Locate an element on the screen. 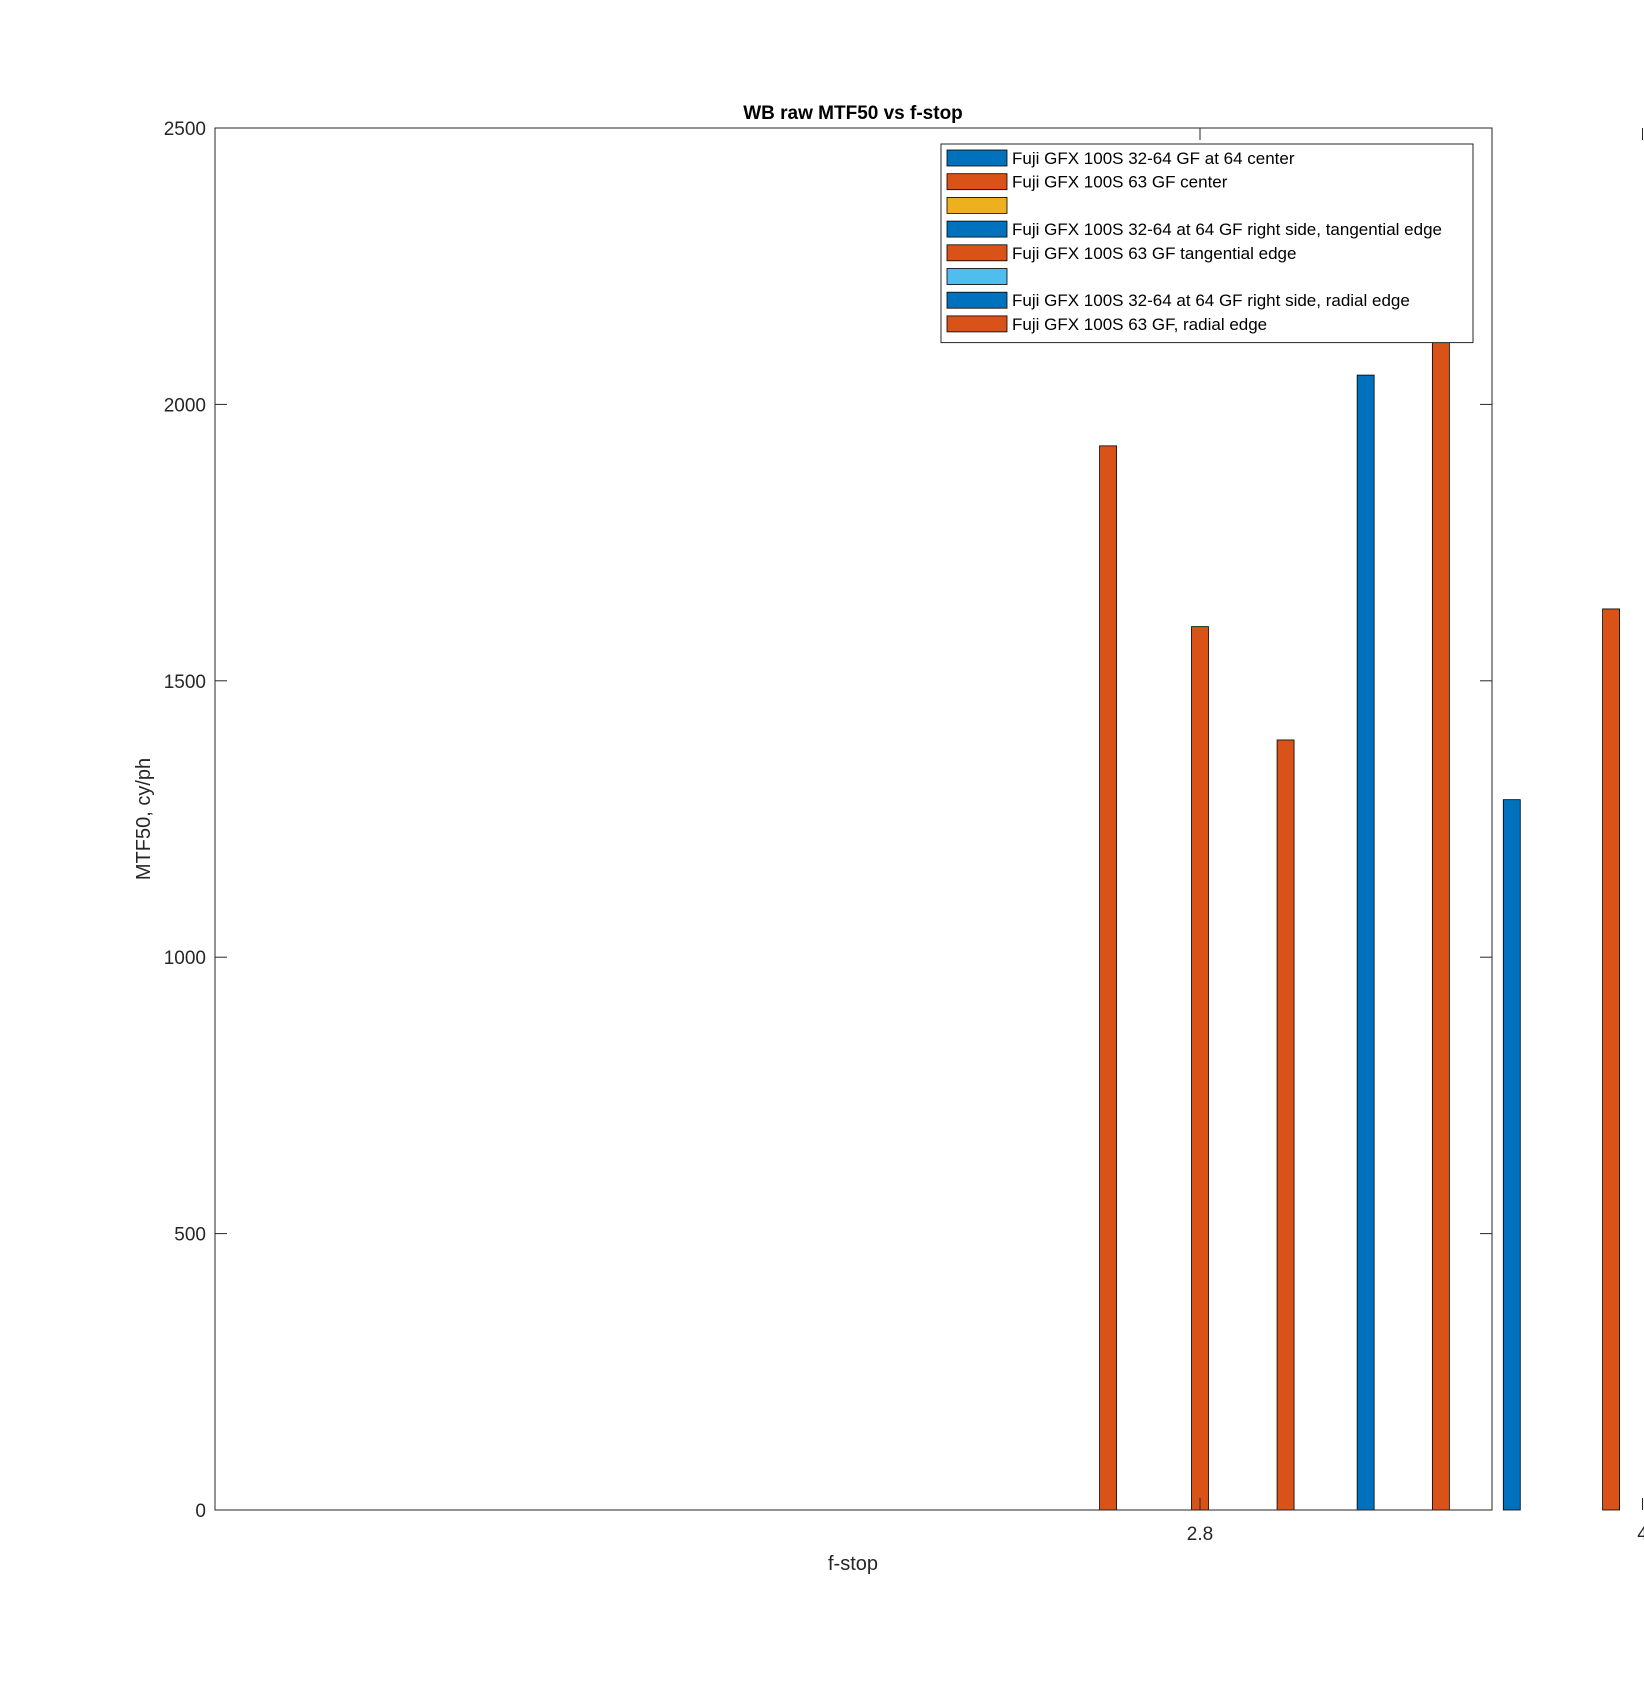  y-tick-label: 500 is located at coordinates (190, 1235).